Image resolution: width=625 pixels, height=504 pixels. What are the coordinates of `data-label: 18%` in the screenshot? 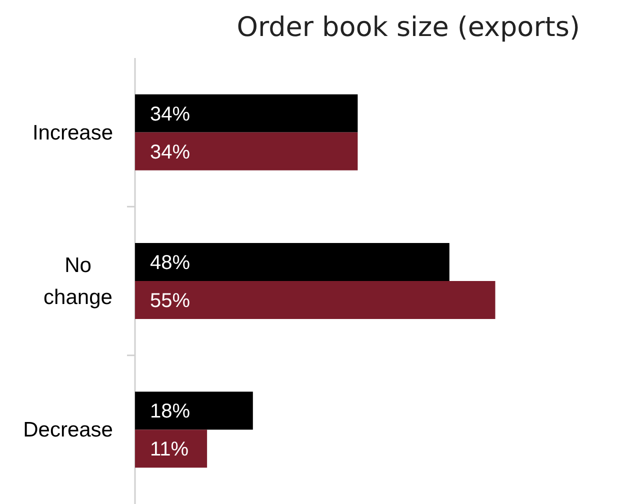 It's located at (170, 411).